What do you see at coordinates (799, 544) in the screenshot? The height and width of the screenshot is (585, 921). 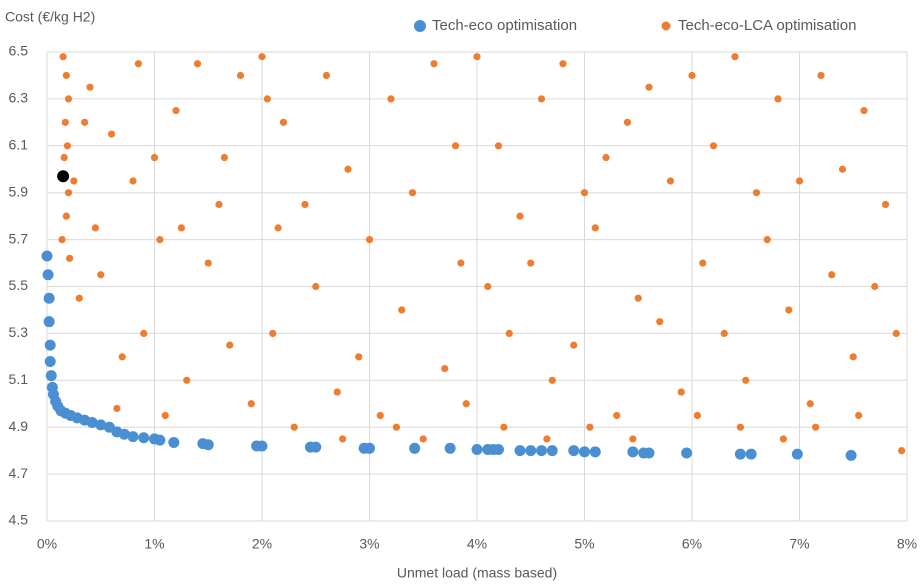 I see `x-tick-label: 7%` at bounding box center [799, 544].